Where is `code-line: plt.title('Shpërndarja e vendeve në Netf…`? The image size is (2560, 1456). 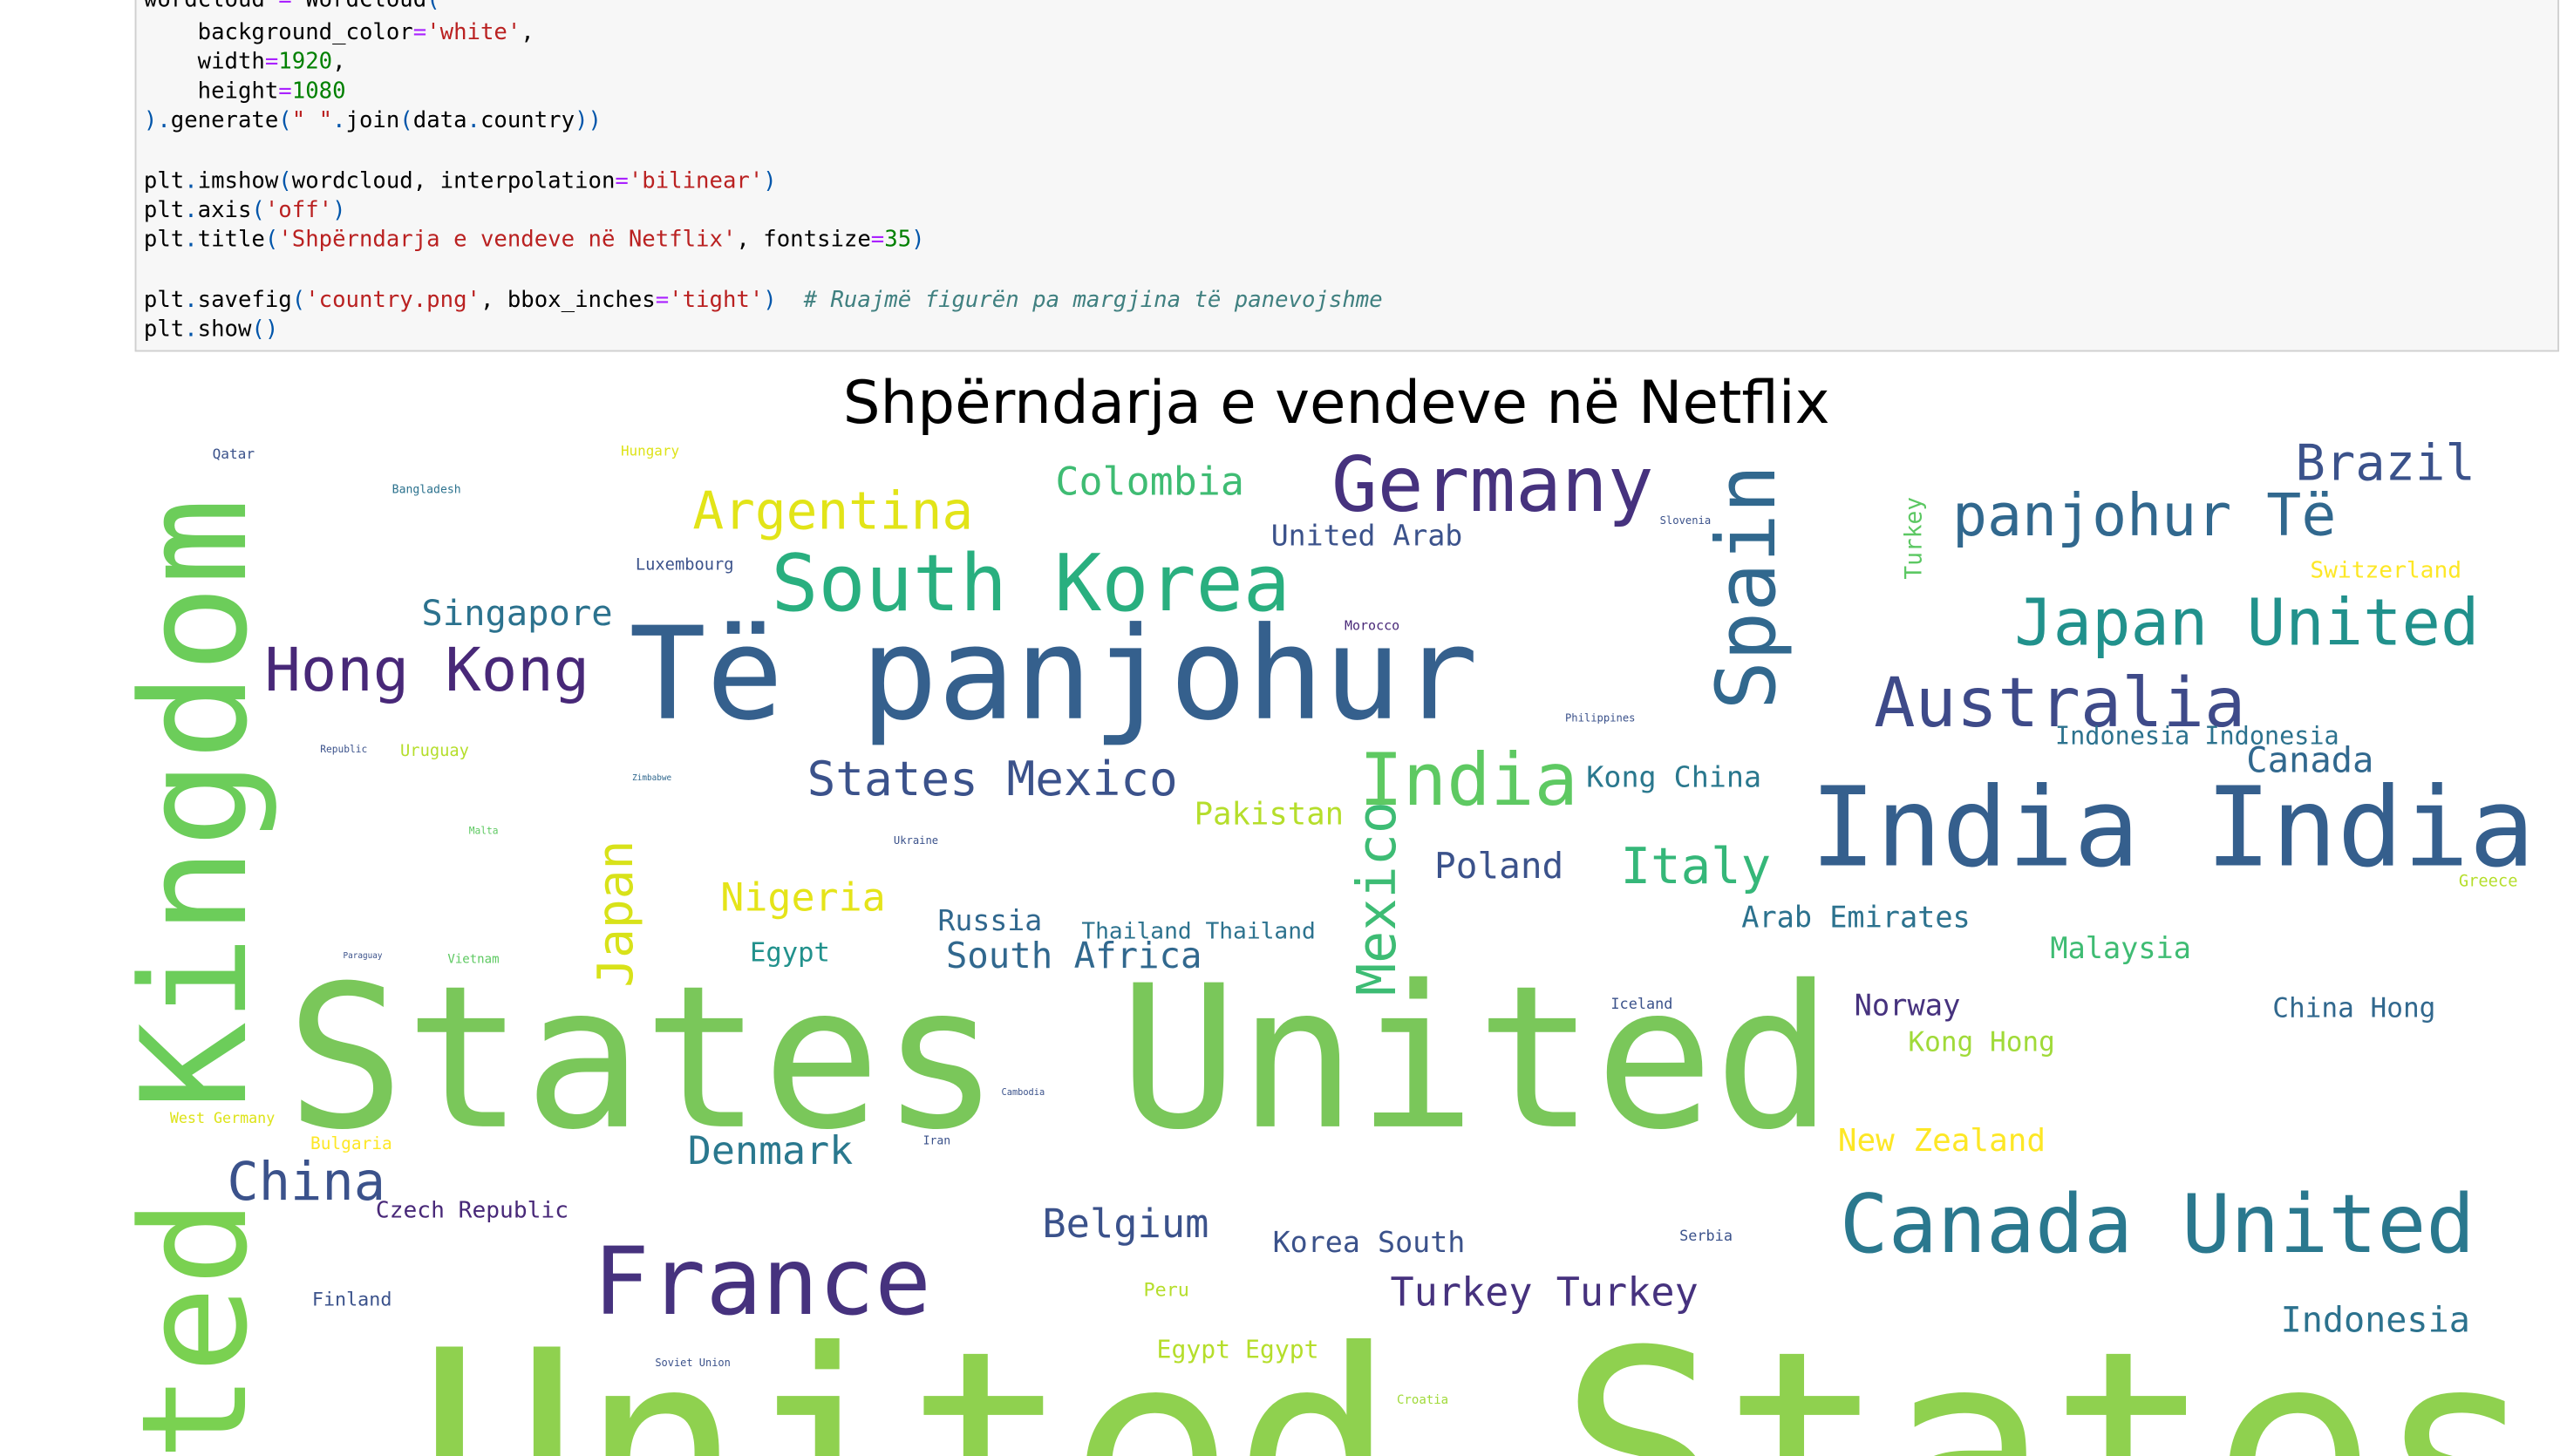 code-line: plt.title('Shpërndarja e vendeve në Netf… is located at coordinates (534, 240).